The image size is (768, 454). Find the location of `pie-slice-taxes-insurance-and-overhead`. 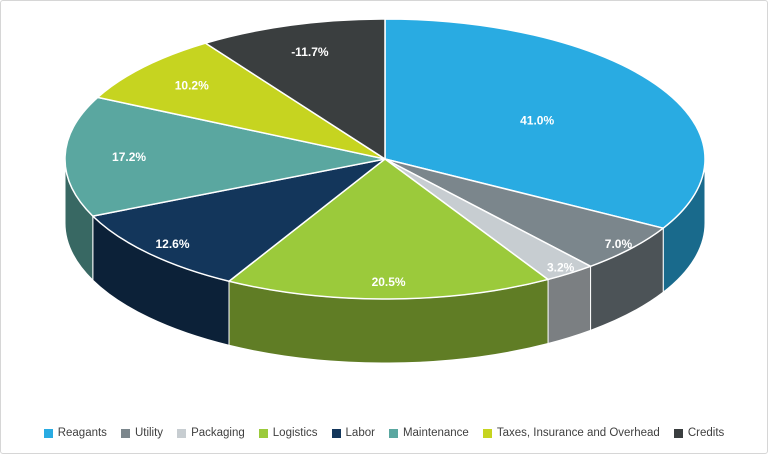

pie-slice-taxes-insurance-and-overhead is located at coordinates (241, 101).